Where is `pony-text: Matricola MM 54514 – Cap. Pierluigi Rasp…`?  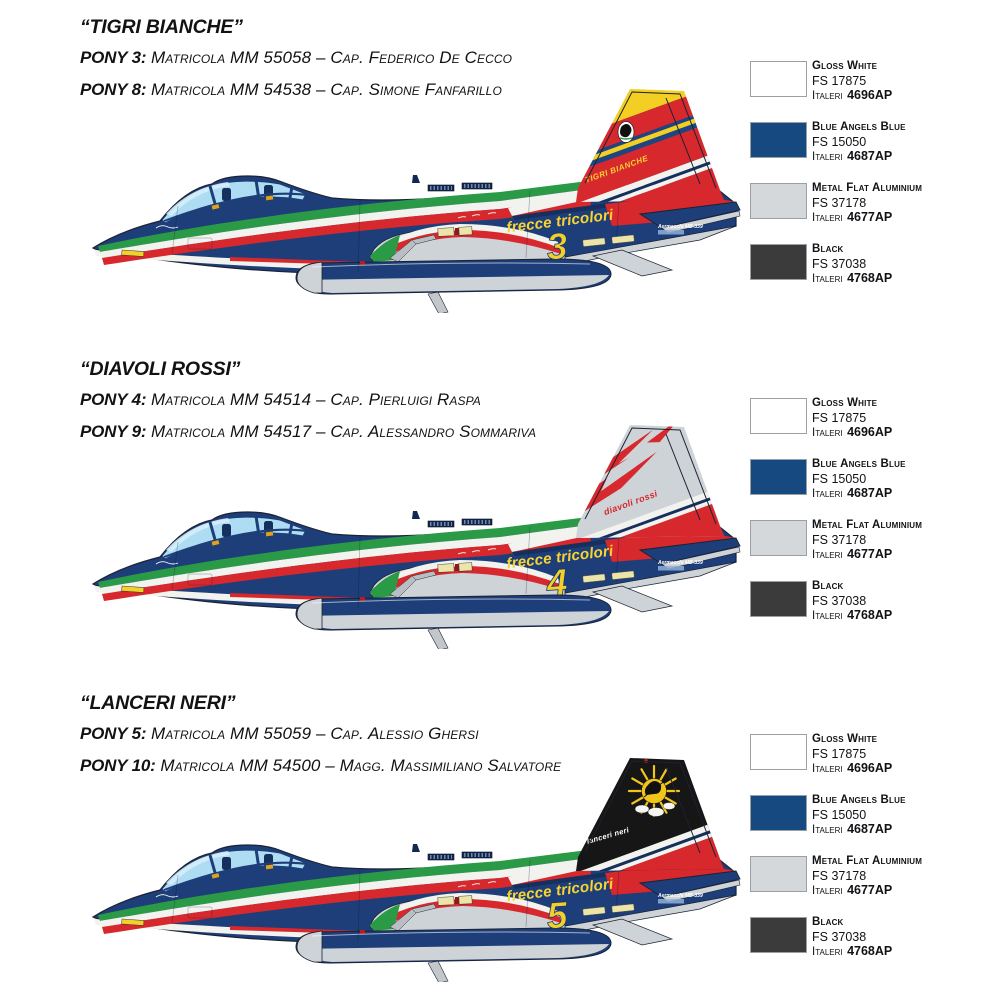 pony-text: Matricola MM 54514 – Cap. Pierluigi Rasp… is located at coordinates (316, 399).